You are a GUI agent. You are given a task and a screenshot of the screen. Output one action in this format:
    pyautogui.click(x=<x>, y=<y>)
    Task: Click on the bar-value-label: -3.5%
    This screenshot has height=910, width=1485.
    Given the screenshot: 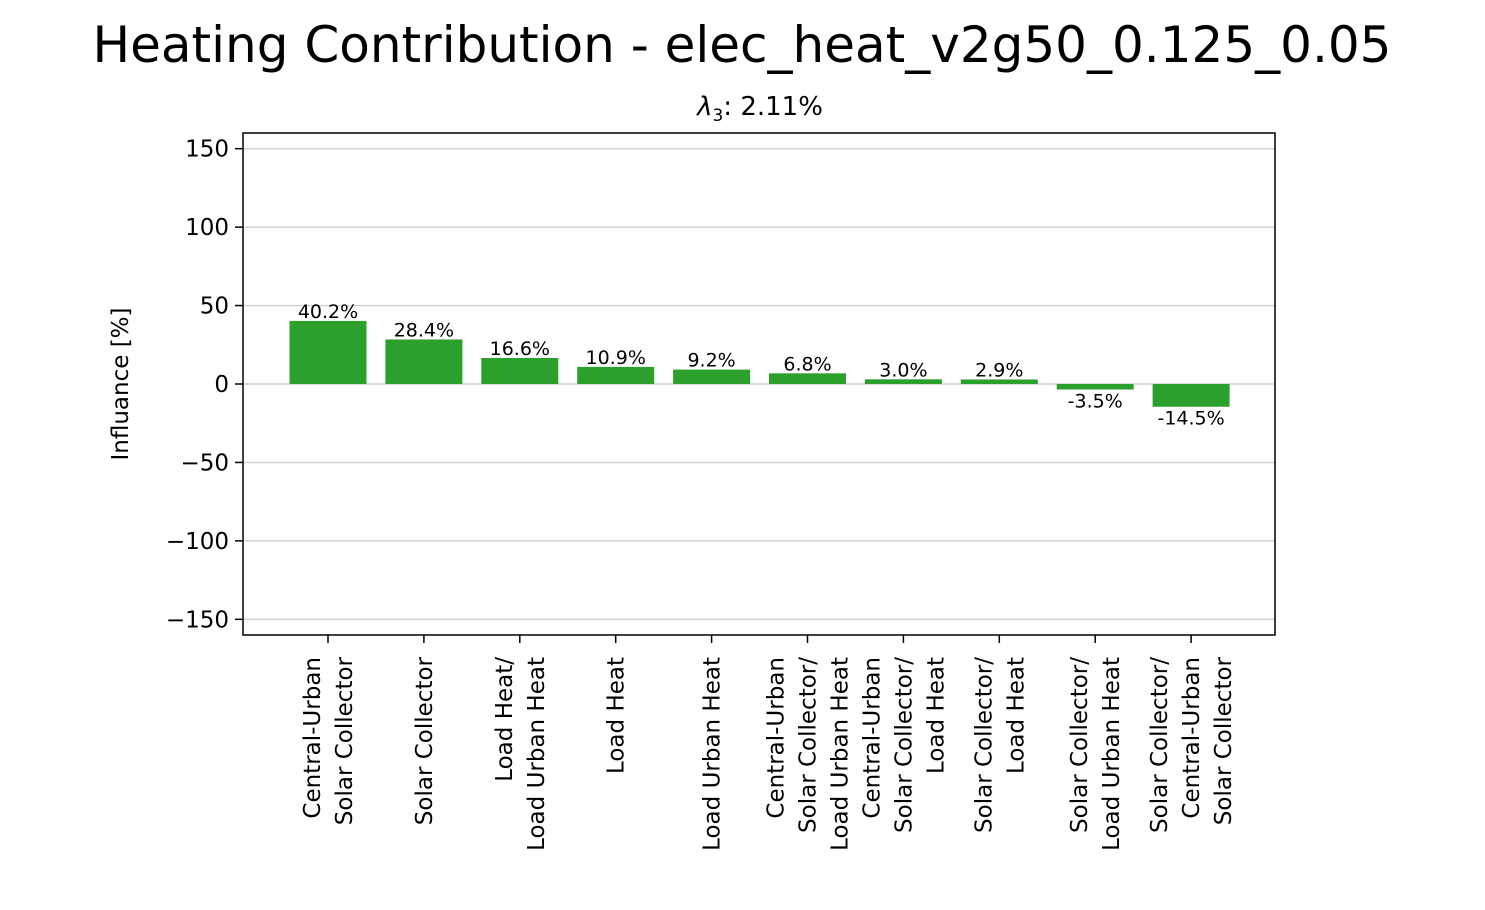 What is the action you would take?
    pyautogui.click(x=1095, y=401)
    